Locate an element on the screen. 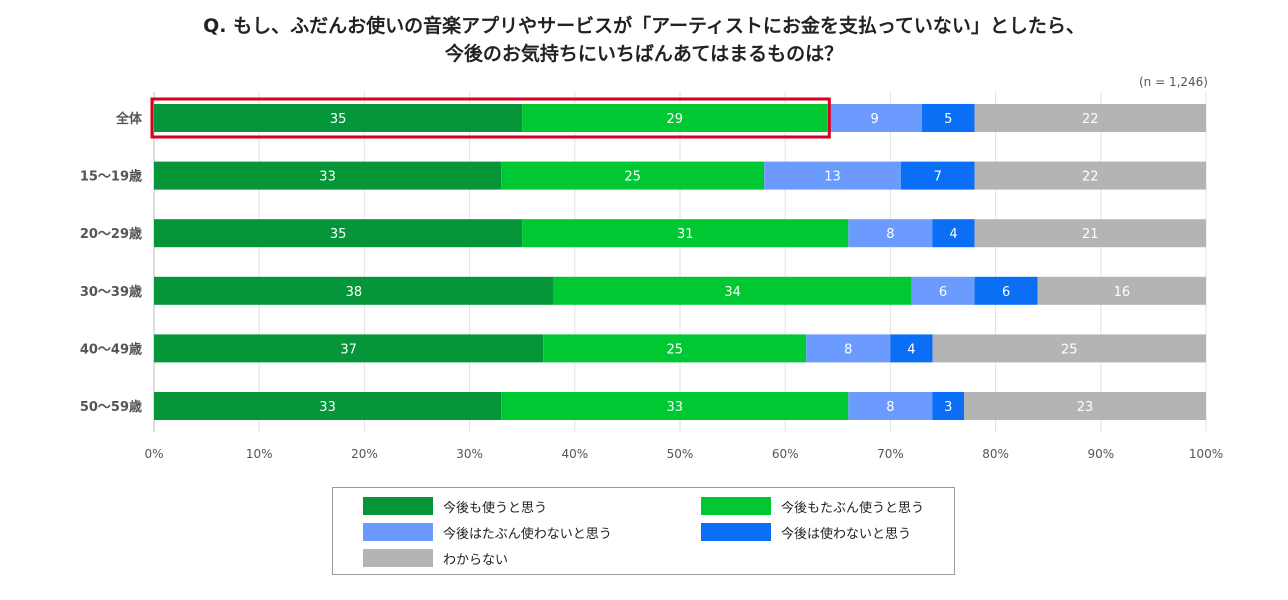  data-label: 38 is located at coordinates (354, 292).